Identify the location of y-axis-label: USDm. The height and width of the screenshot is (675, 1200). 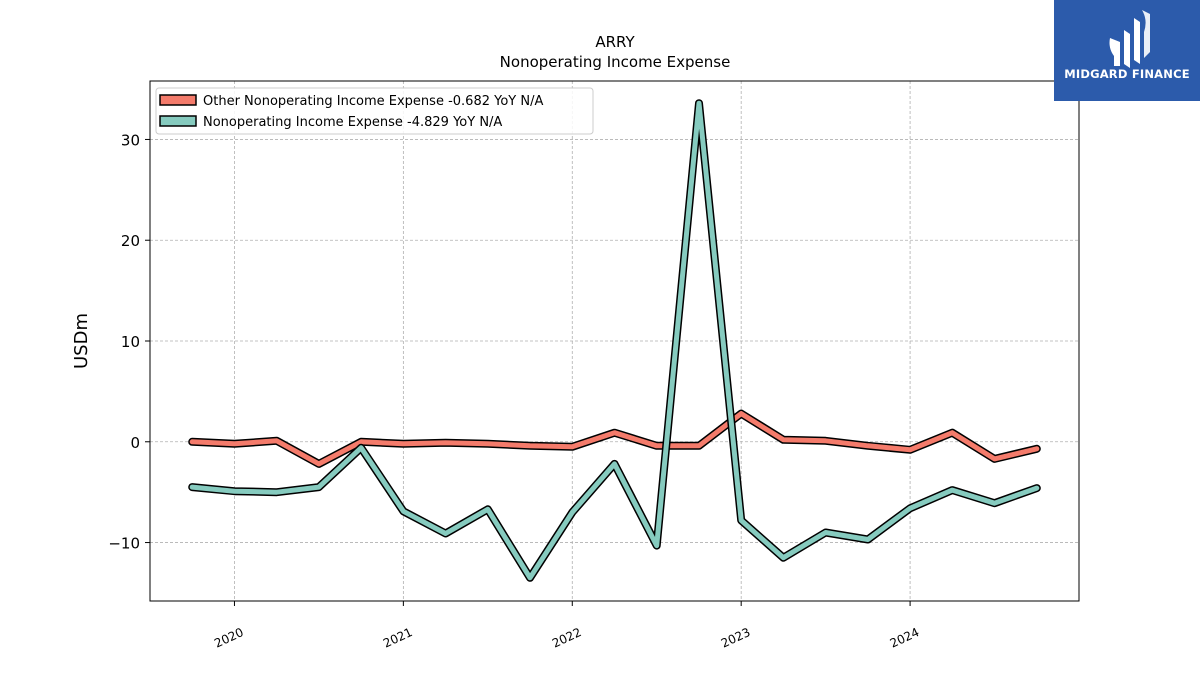
(81, 341).